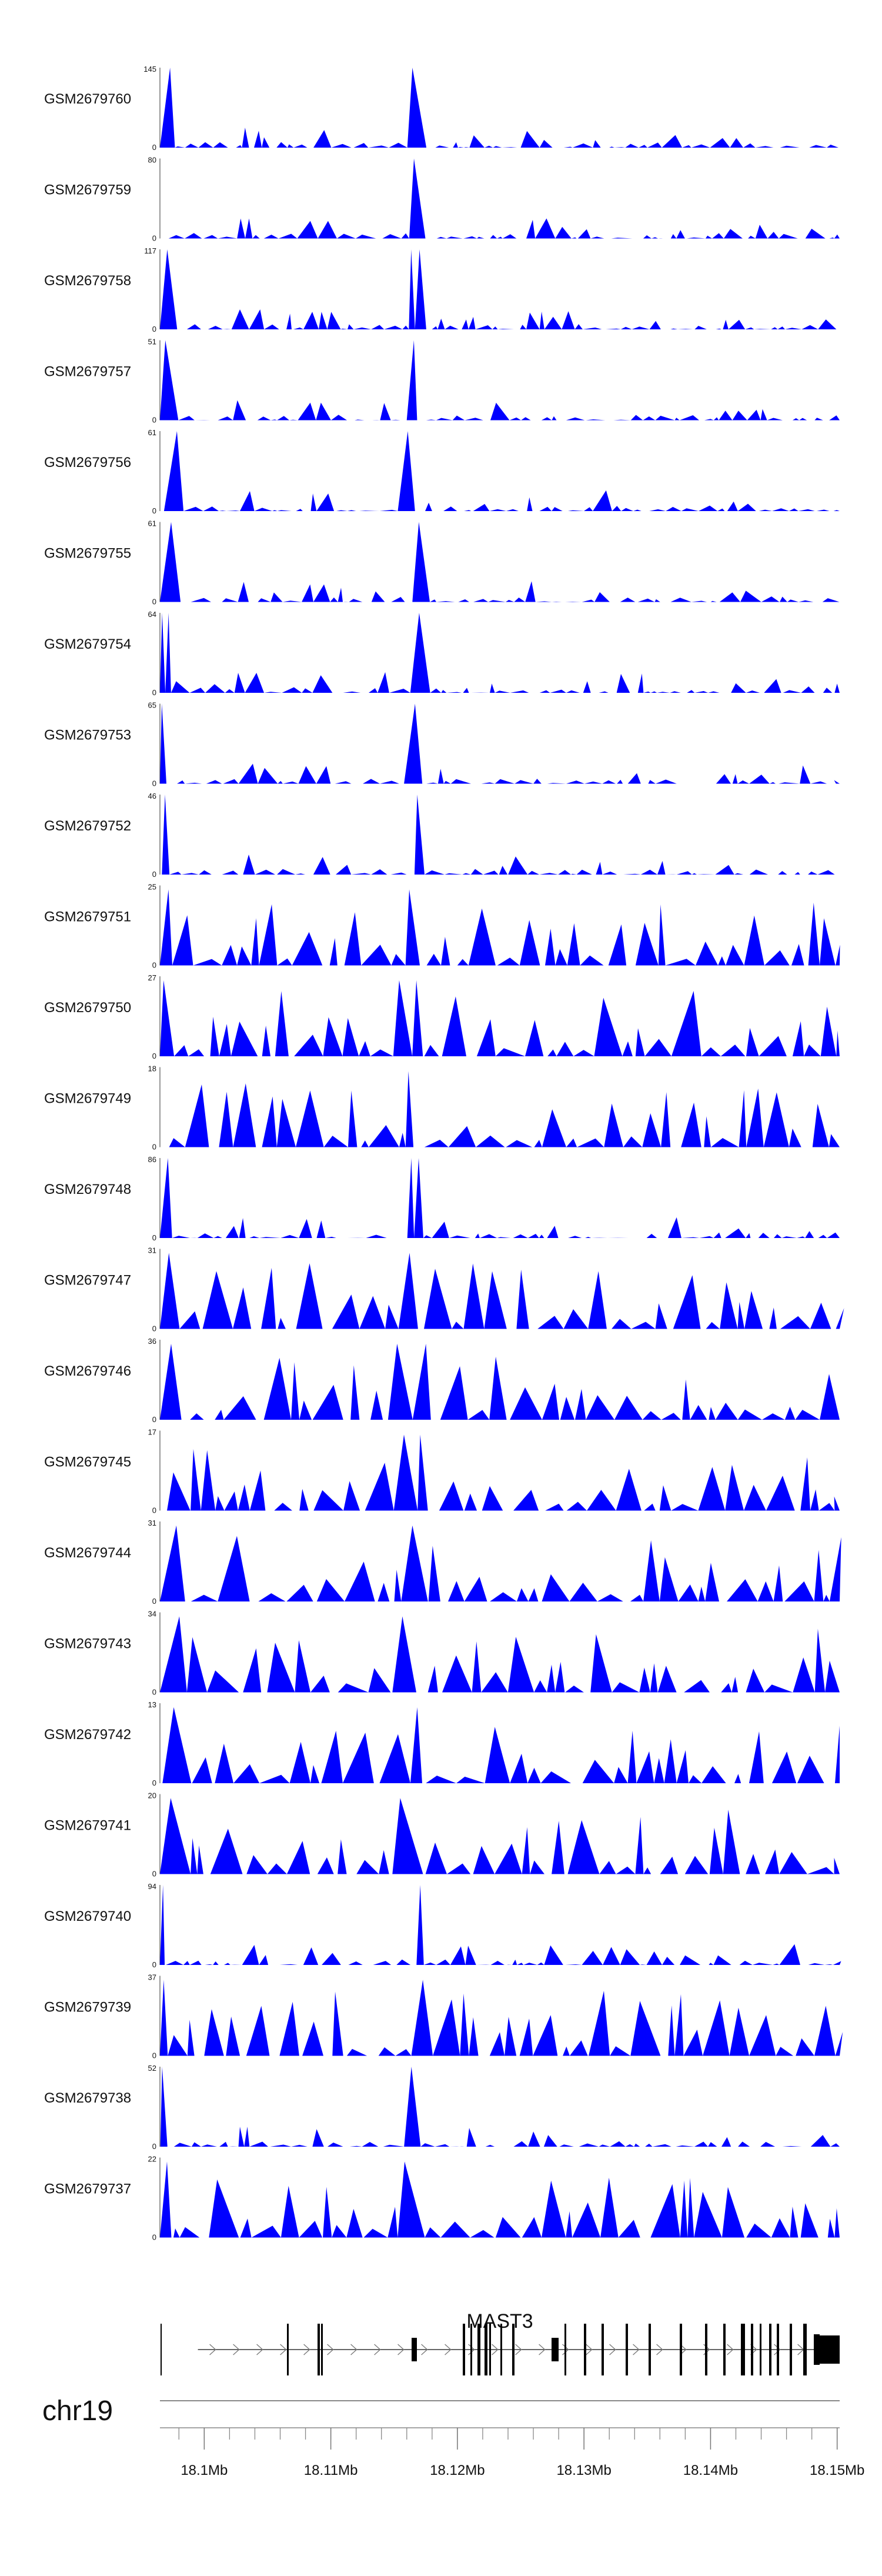 Image resolution: width=882 pixels, height=2576 pixels. I want to click on coverage-track: GSM2679742 13 0, so click(442, 1743).